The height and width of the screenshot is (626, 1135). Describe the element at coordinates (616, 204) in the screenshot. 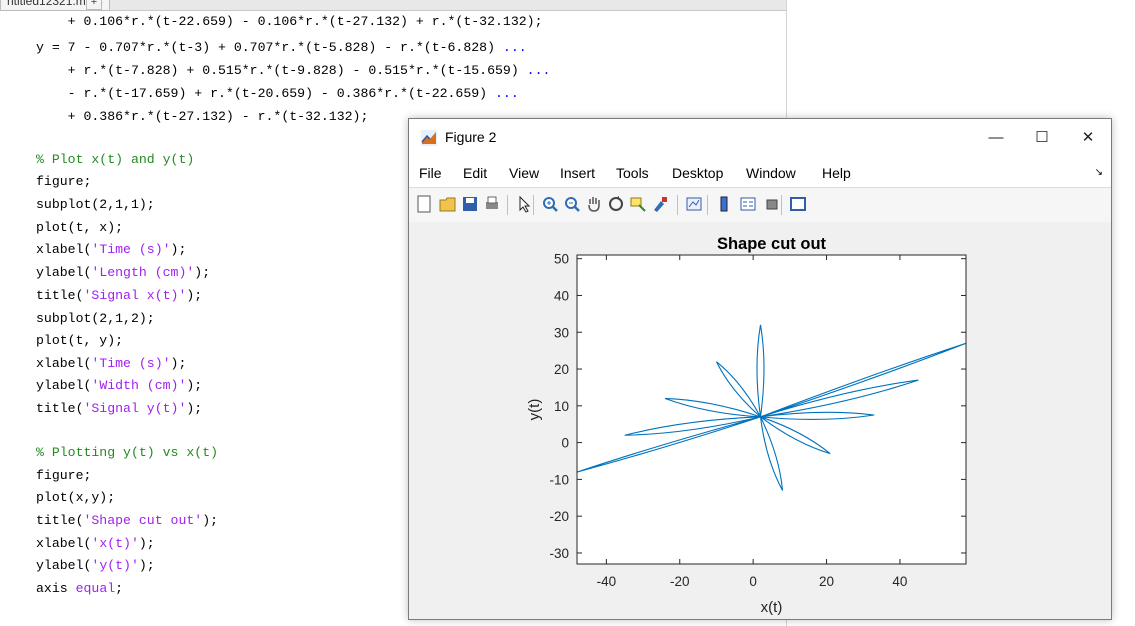

I see `rotate-3d-icon` at that location.